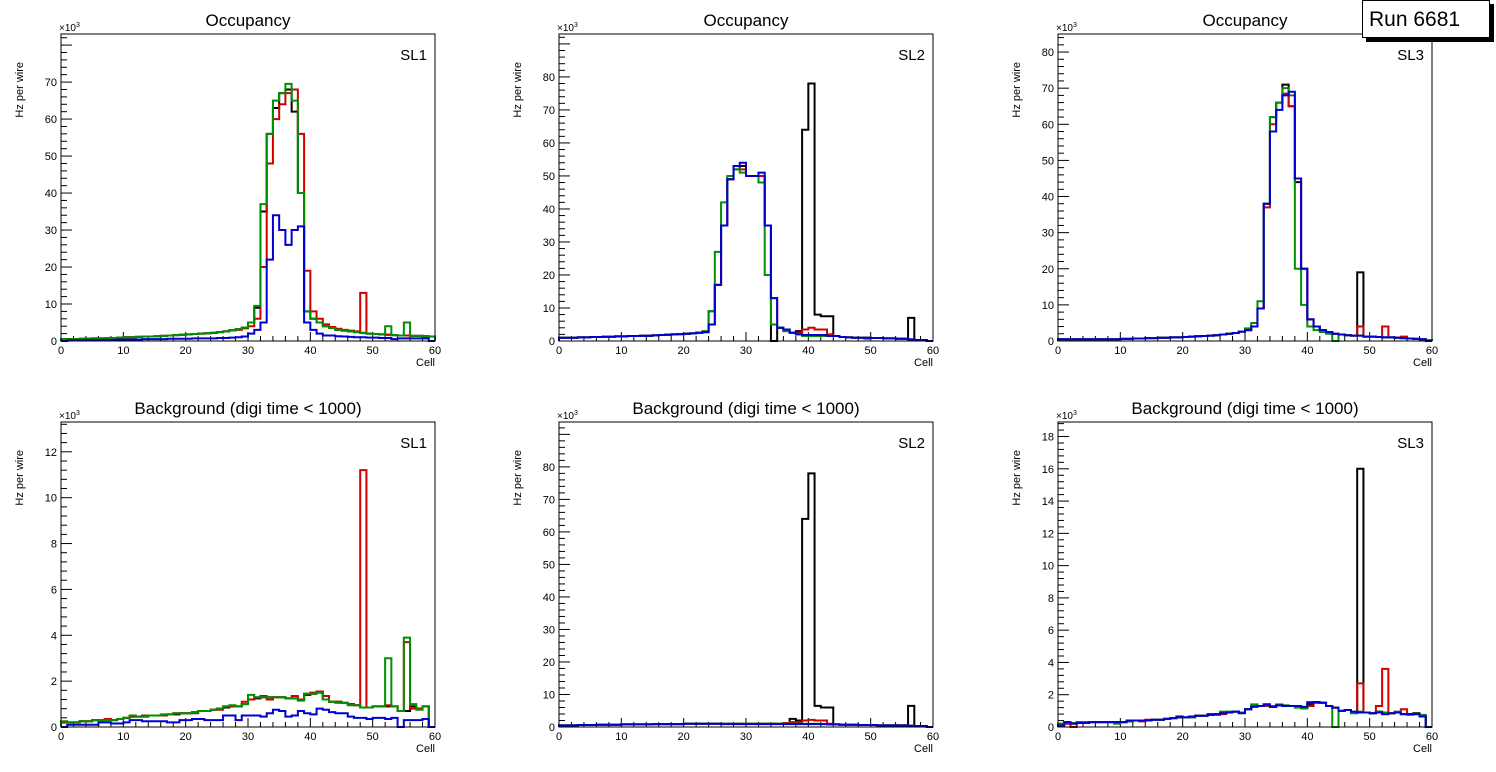 This screenshot has height=772, width=1496. What do you see at coordinates (1048, 438) in the screenshot?
I see `y-tick-label: 18` at bounding box center [1048, 438].